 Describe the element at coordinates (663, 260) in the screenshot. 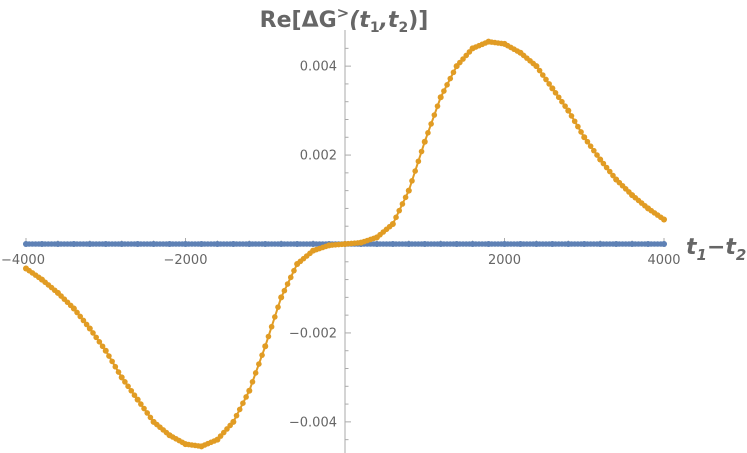

I see `x-tick-label: 4000` at that location.